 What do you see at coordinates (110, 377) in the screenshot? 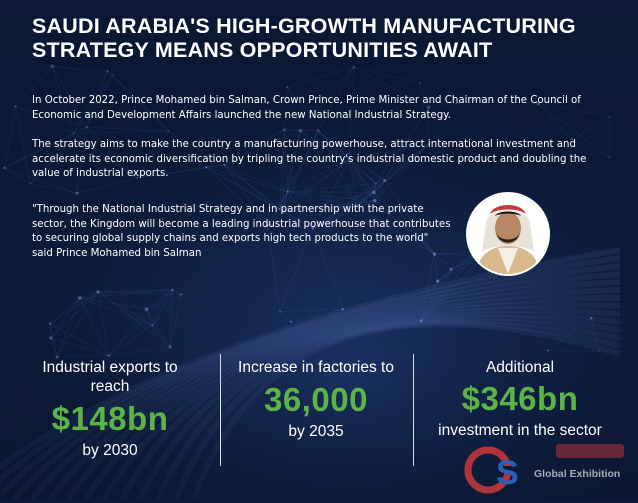
I see `stat-label: Industrial exports to reach` at bounding box center [110, 377].